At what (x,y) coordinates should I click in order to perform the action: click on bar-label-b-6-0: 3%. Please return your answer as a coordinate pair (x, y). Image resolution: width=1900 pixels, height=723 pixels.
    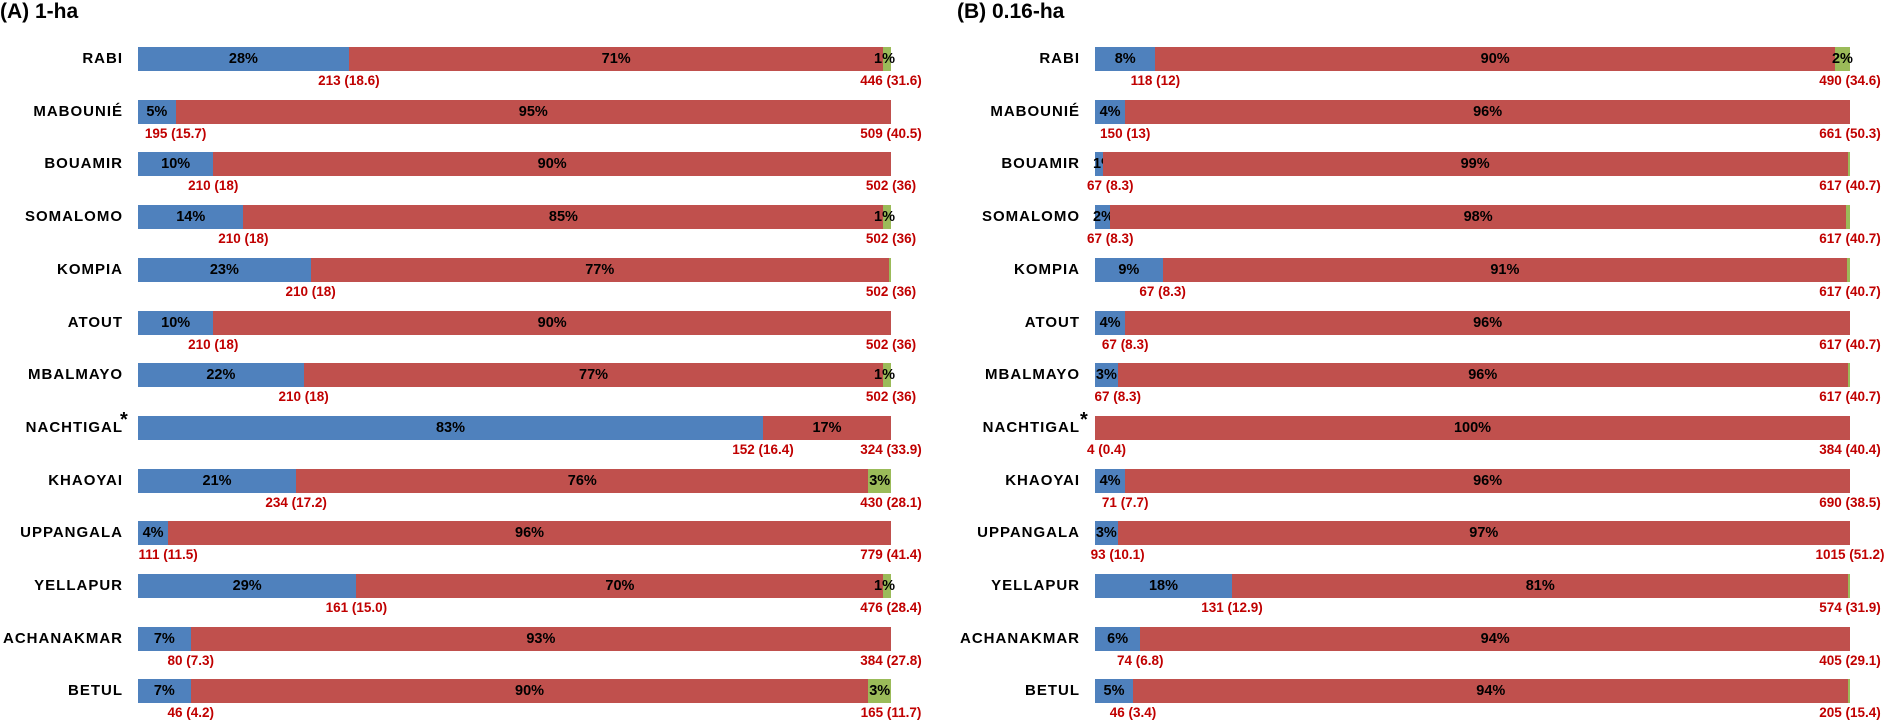
    Looking at the image, I should click on (1106, 375).